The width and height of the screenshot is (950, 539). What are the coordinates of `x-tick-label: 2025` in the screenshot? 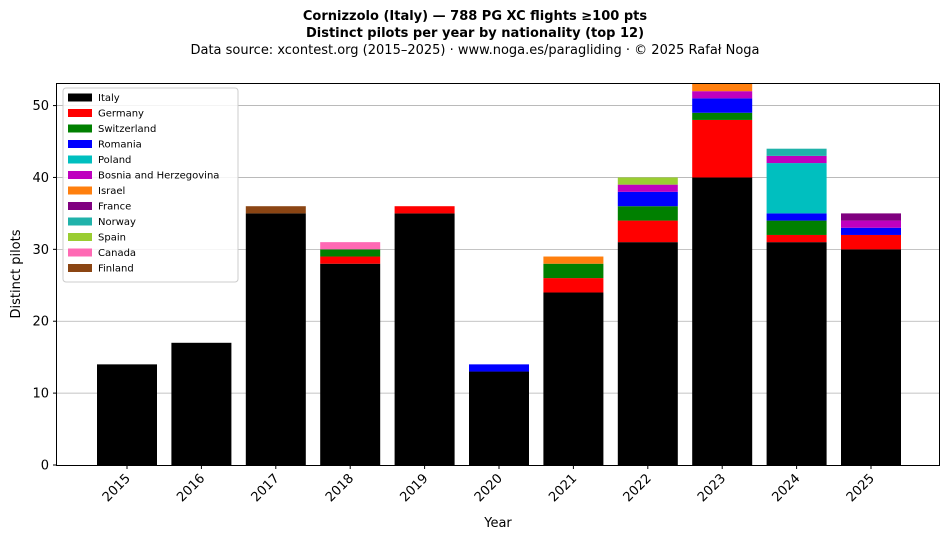 It's located at (861, 488).